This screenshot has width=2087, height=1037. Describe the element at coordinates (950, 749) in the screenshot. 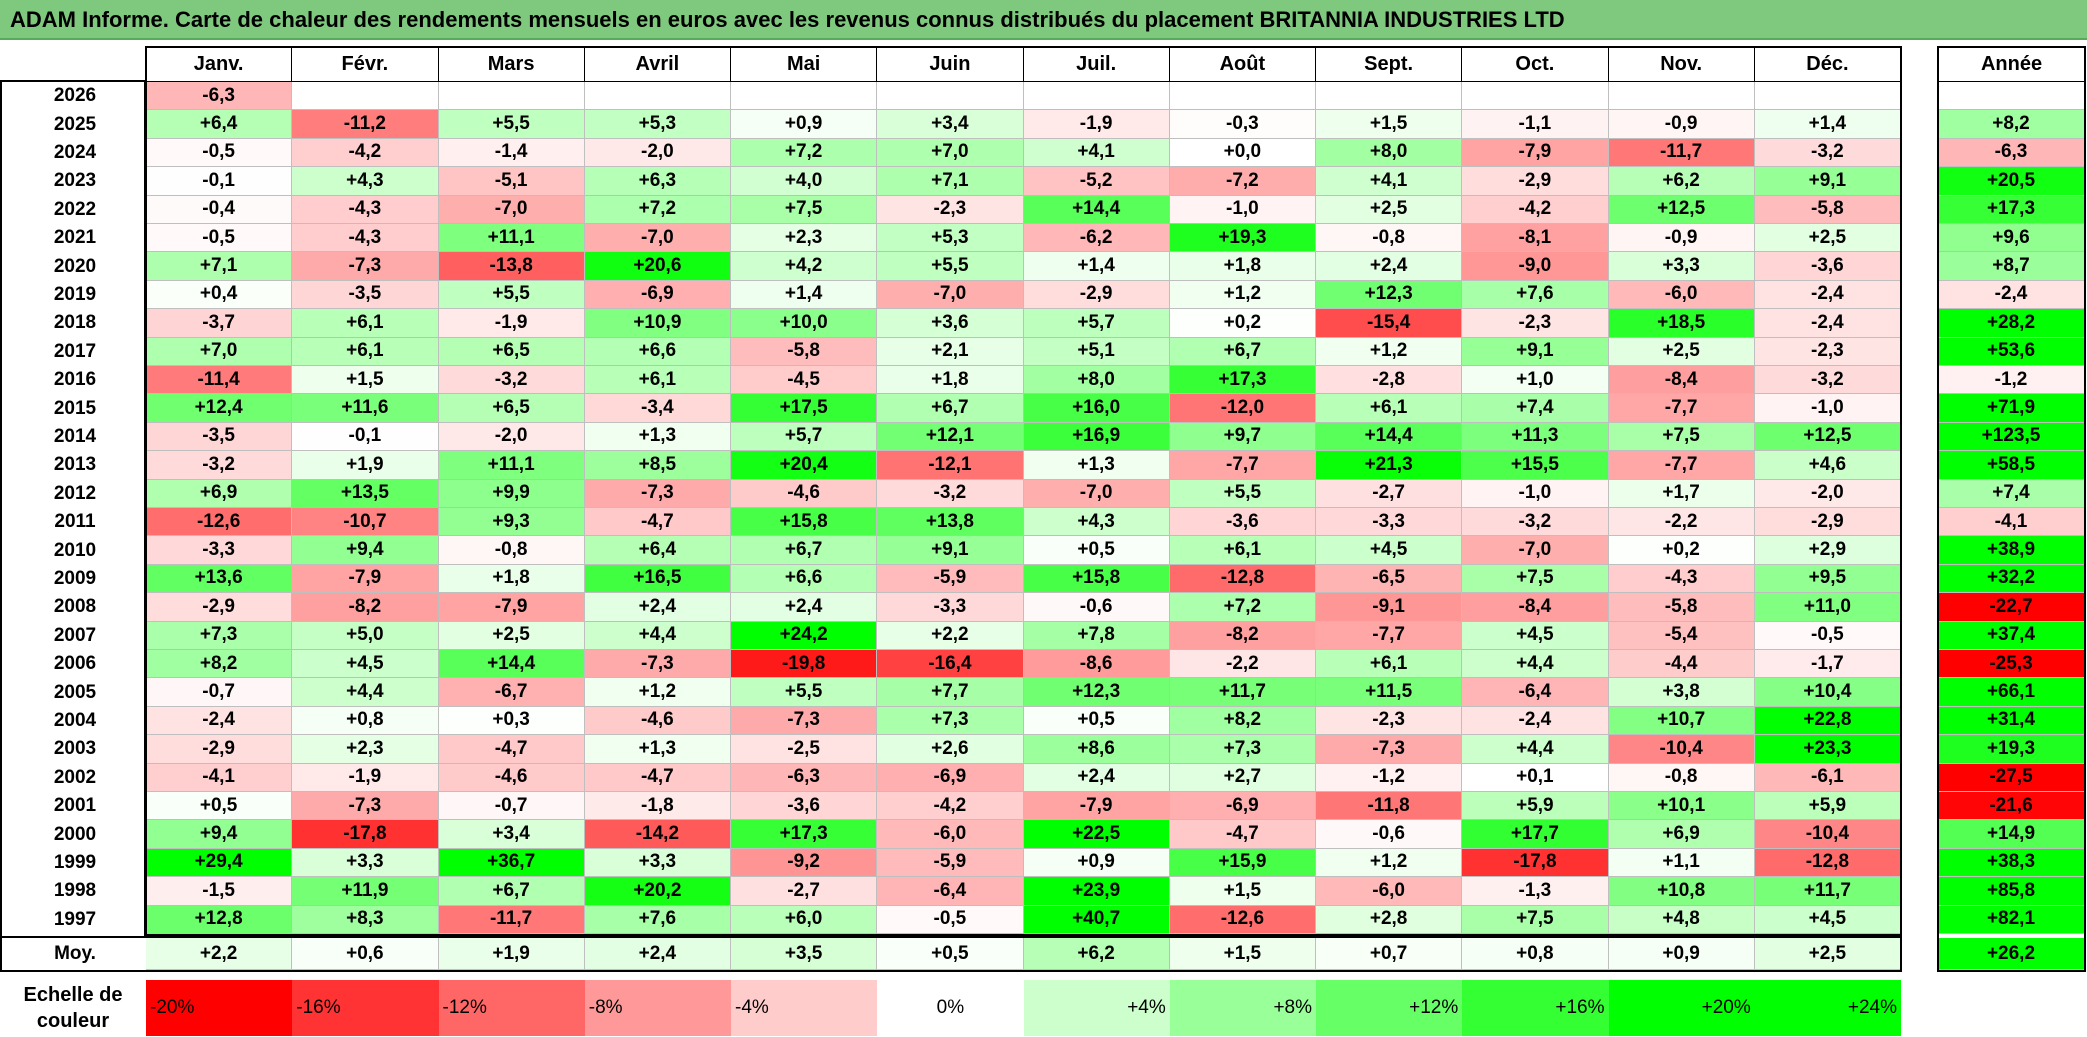

I see `heatmap-cell: +2,6` at that location.